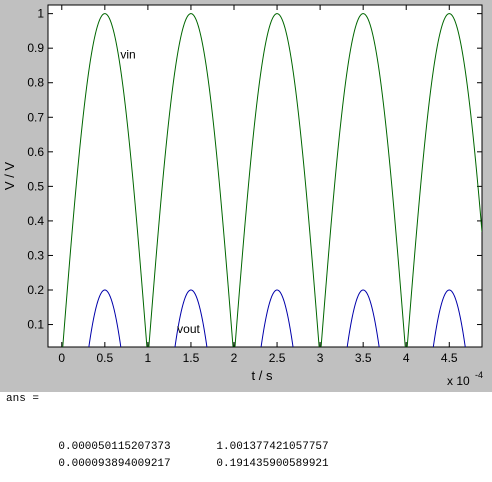 The height and width of the screenshot is (482, 492). I want to click on y-tick-label: 0.3, so click(35, 255).